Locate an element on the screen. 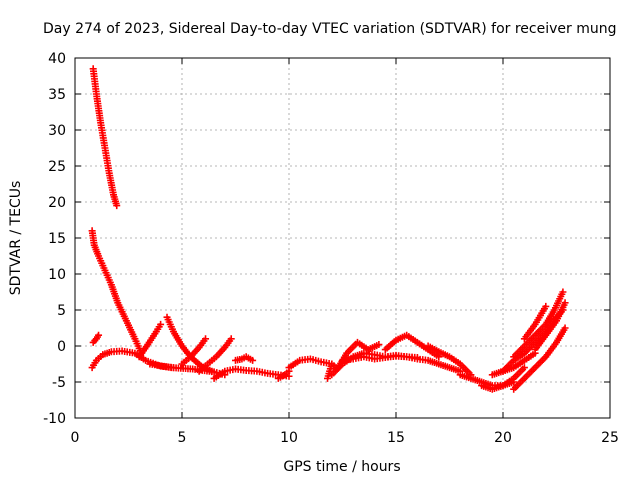  y-tick-label: 25 is located at coordinates (57, 167).